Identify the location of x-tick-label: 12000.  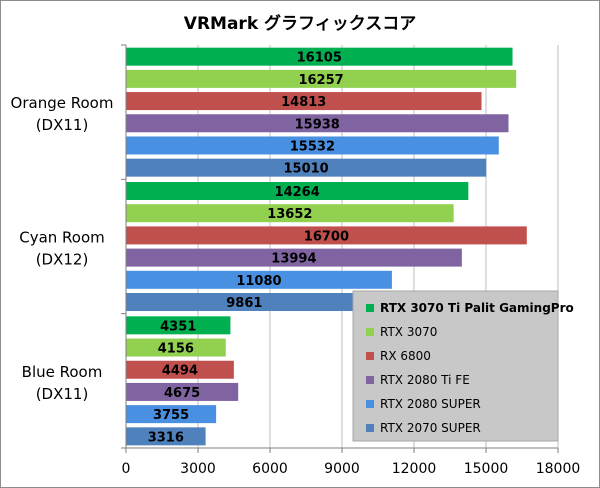
(414, 469).